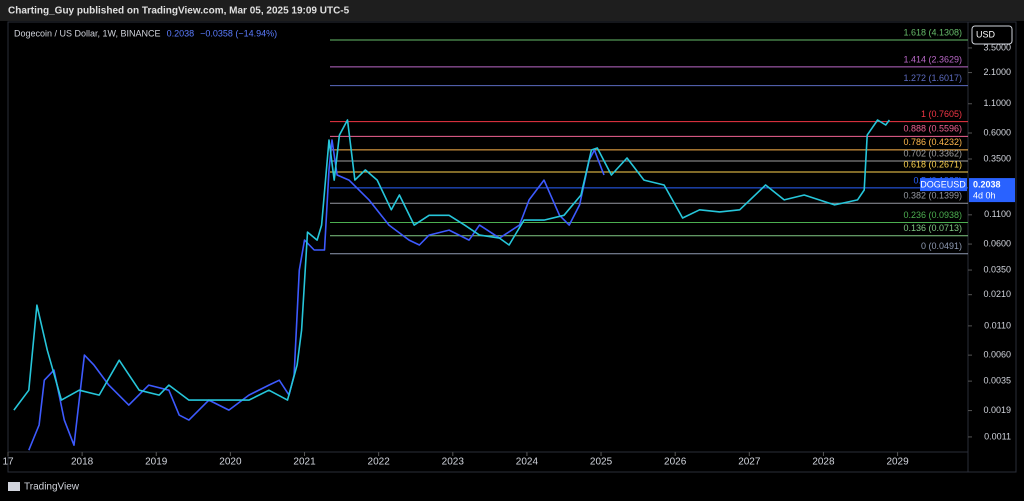 The image size is (1024, 501). What do you see at coordinates (941, 114) in the screenshot?
I see `fib-label: 1 (0.7605)` at bounding box center [941, 114].